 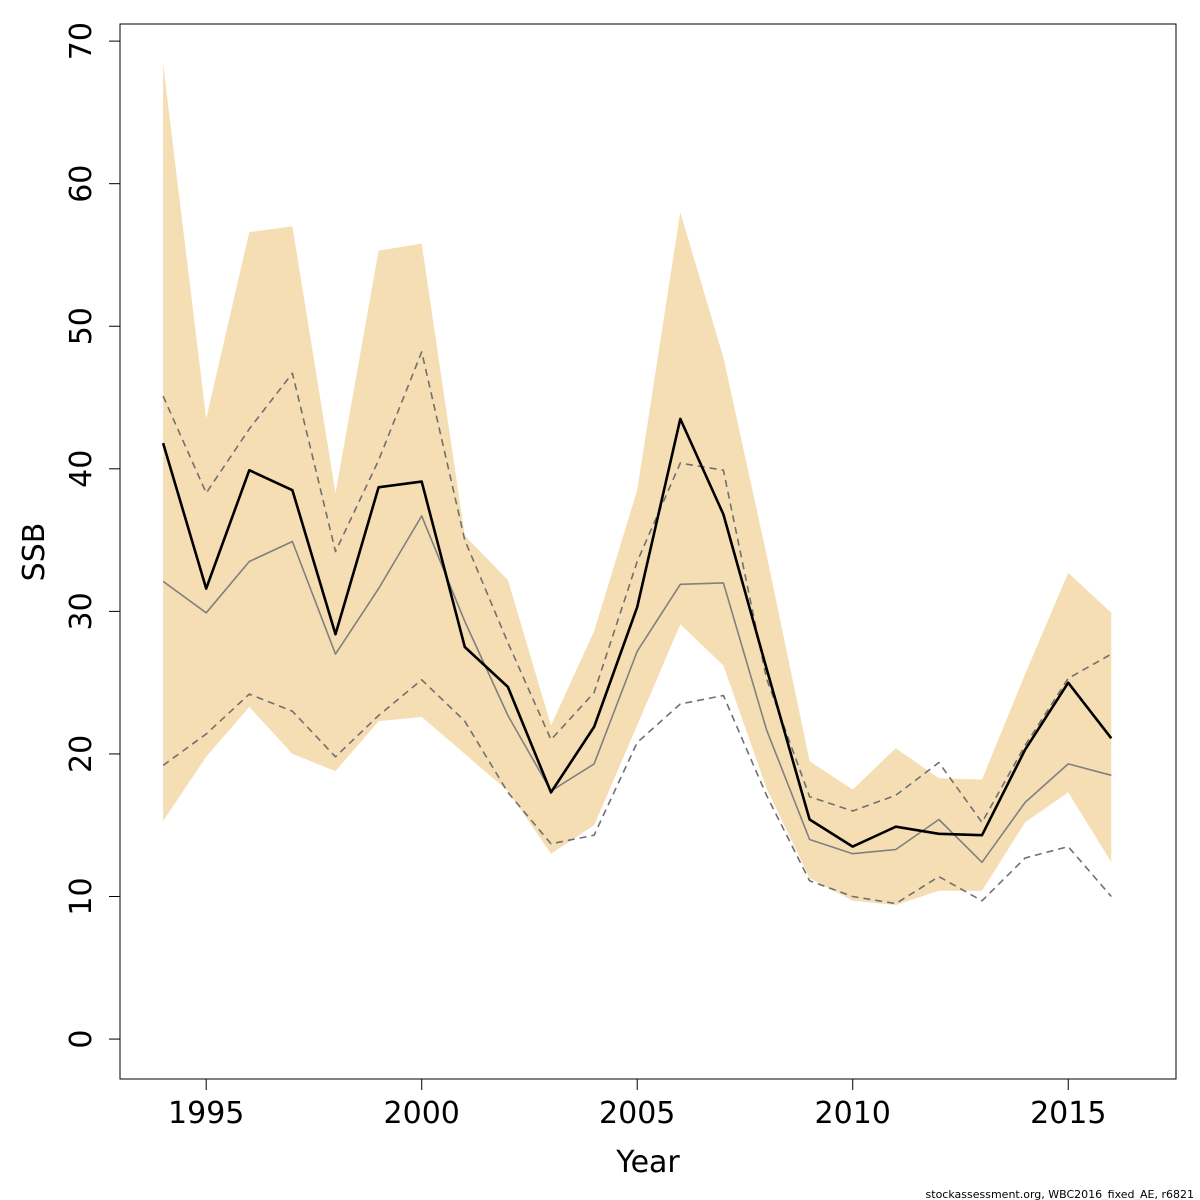 I want to click on y-tick-label-60: 60, so click(x=81, y=184).